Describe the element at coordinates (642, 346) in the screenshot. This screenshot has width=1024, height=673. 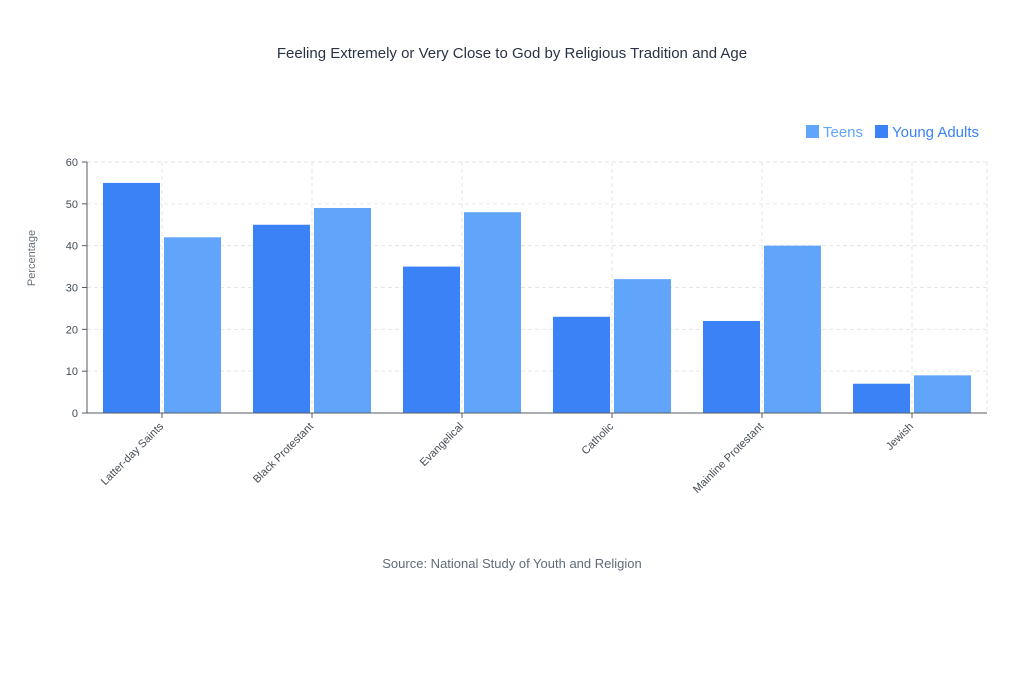
I see `bar-teens: Catholic — Teens: 32` at that location.